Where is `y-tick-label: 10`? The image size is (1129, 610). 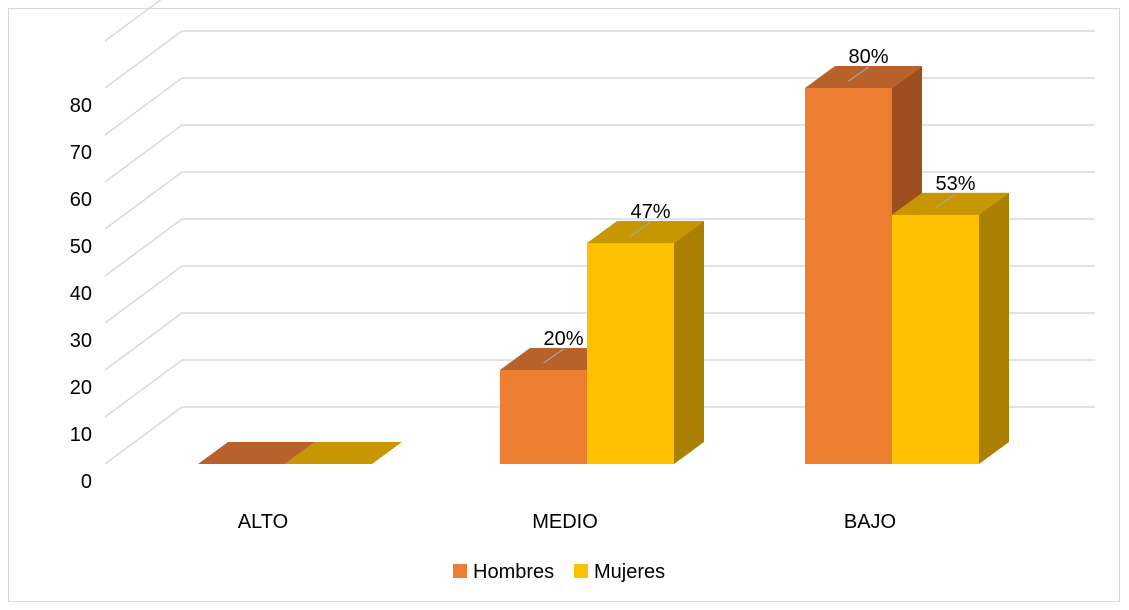 y-tick-label: 10 is located at coordinates (81, 435).